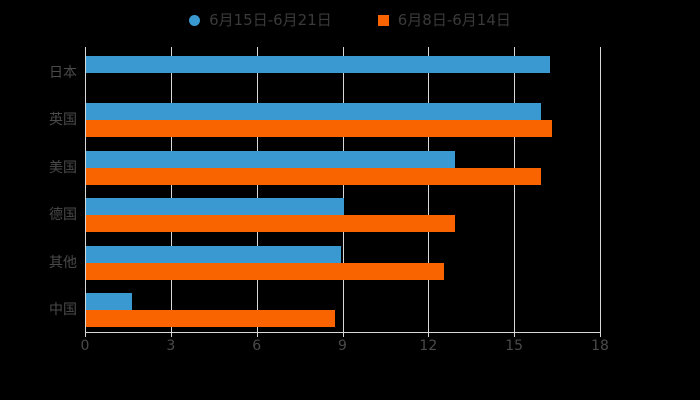 The width and height of the screenshot is (700, 400). What do you see at coordinates (600, 346) in the screenshot?
I see `x-axis-label-18: 18` at bounding box center [600, 346].